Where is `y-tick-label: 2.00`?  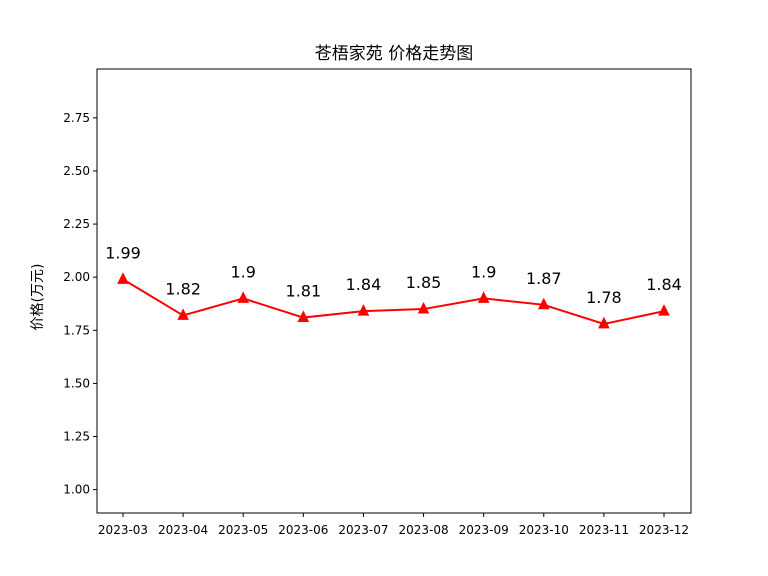
y-tick-label: 2.00 is located at coordinates (76, 277).